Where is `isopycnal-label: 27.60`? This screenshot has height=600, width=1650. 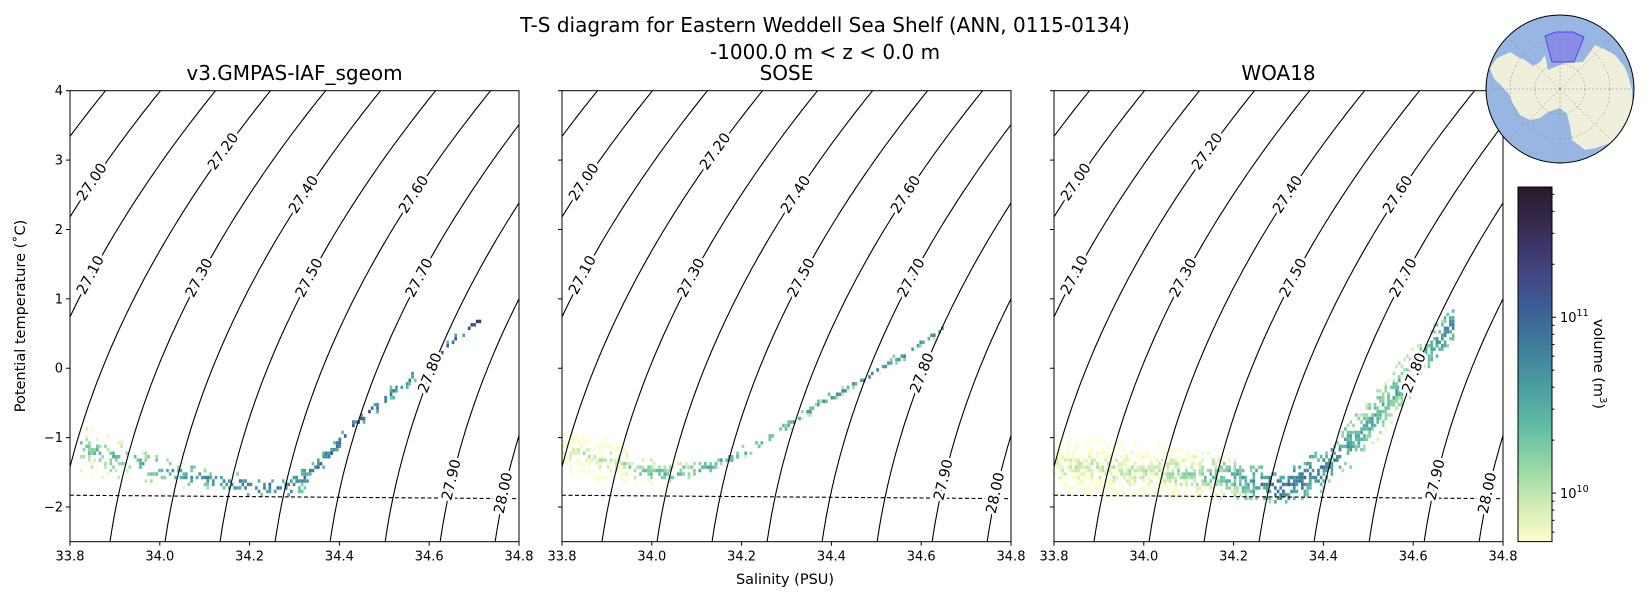
isopycnal-label: 27.60 is located at coordinates (414, 194).